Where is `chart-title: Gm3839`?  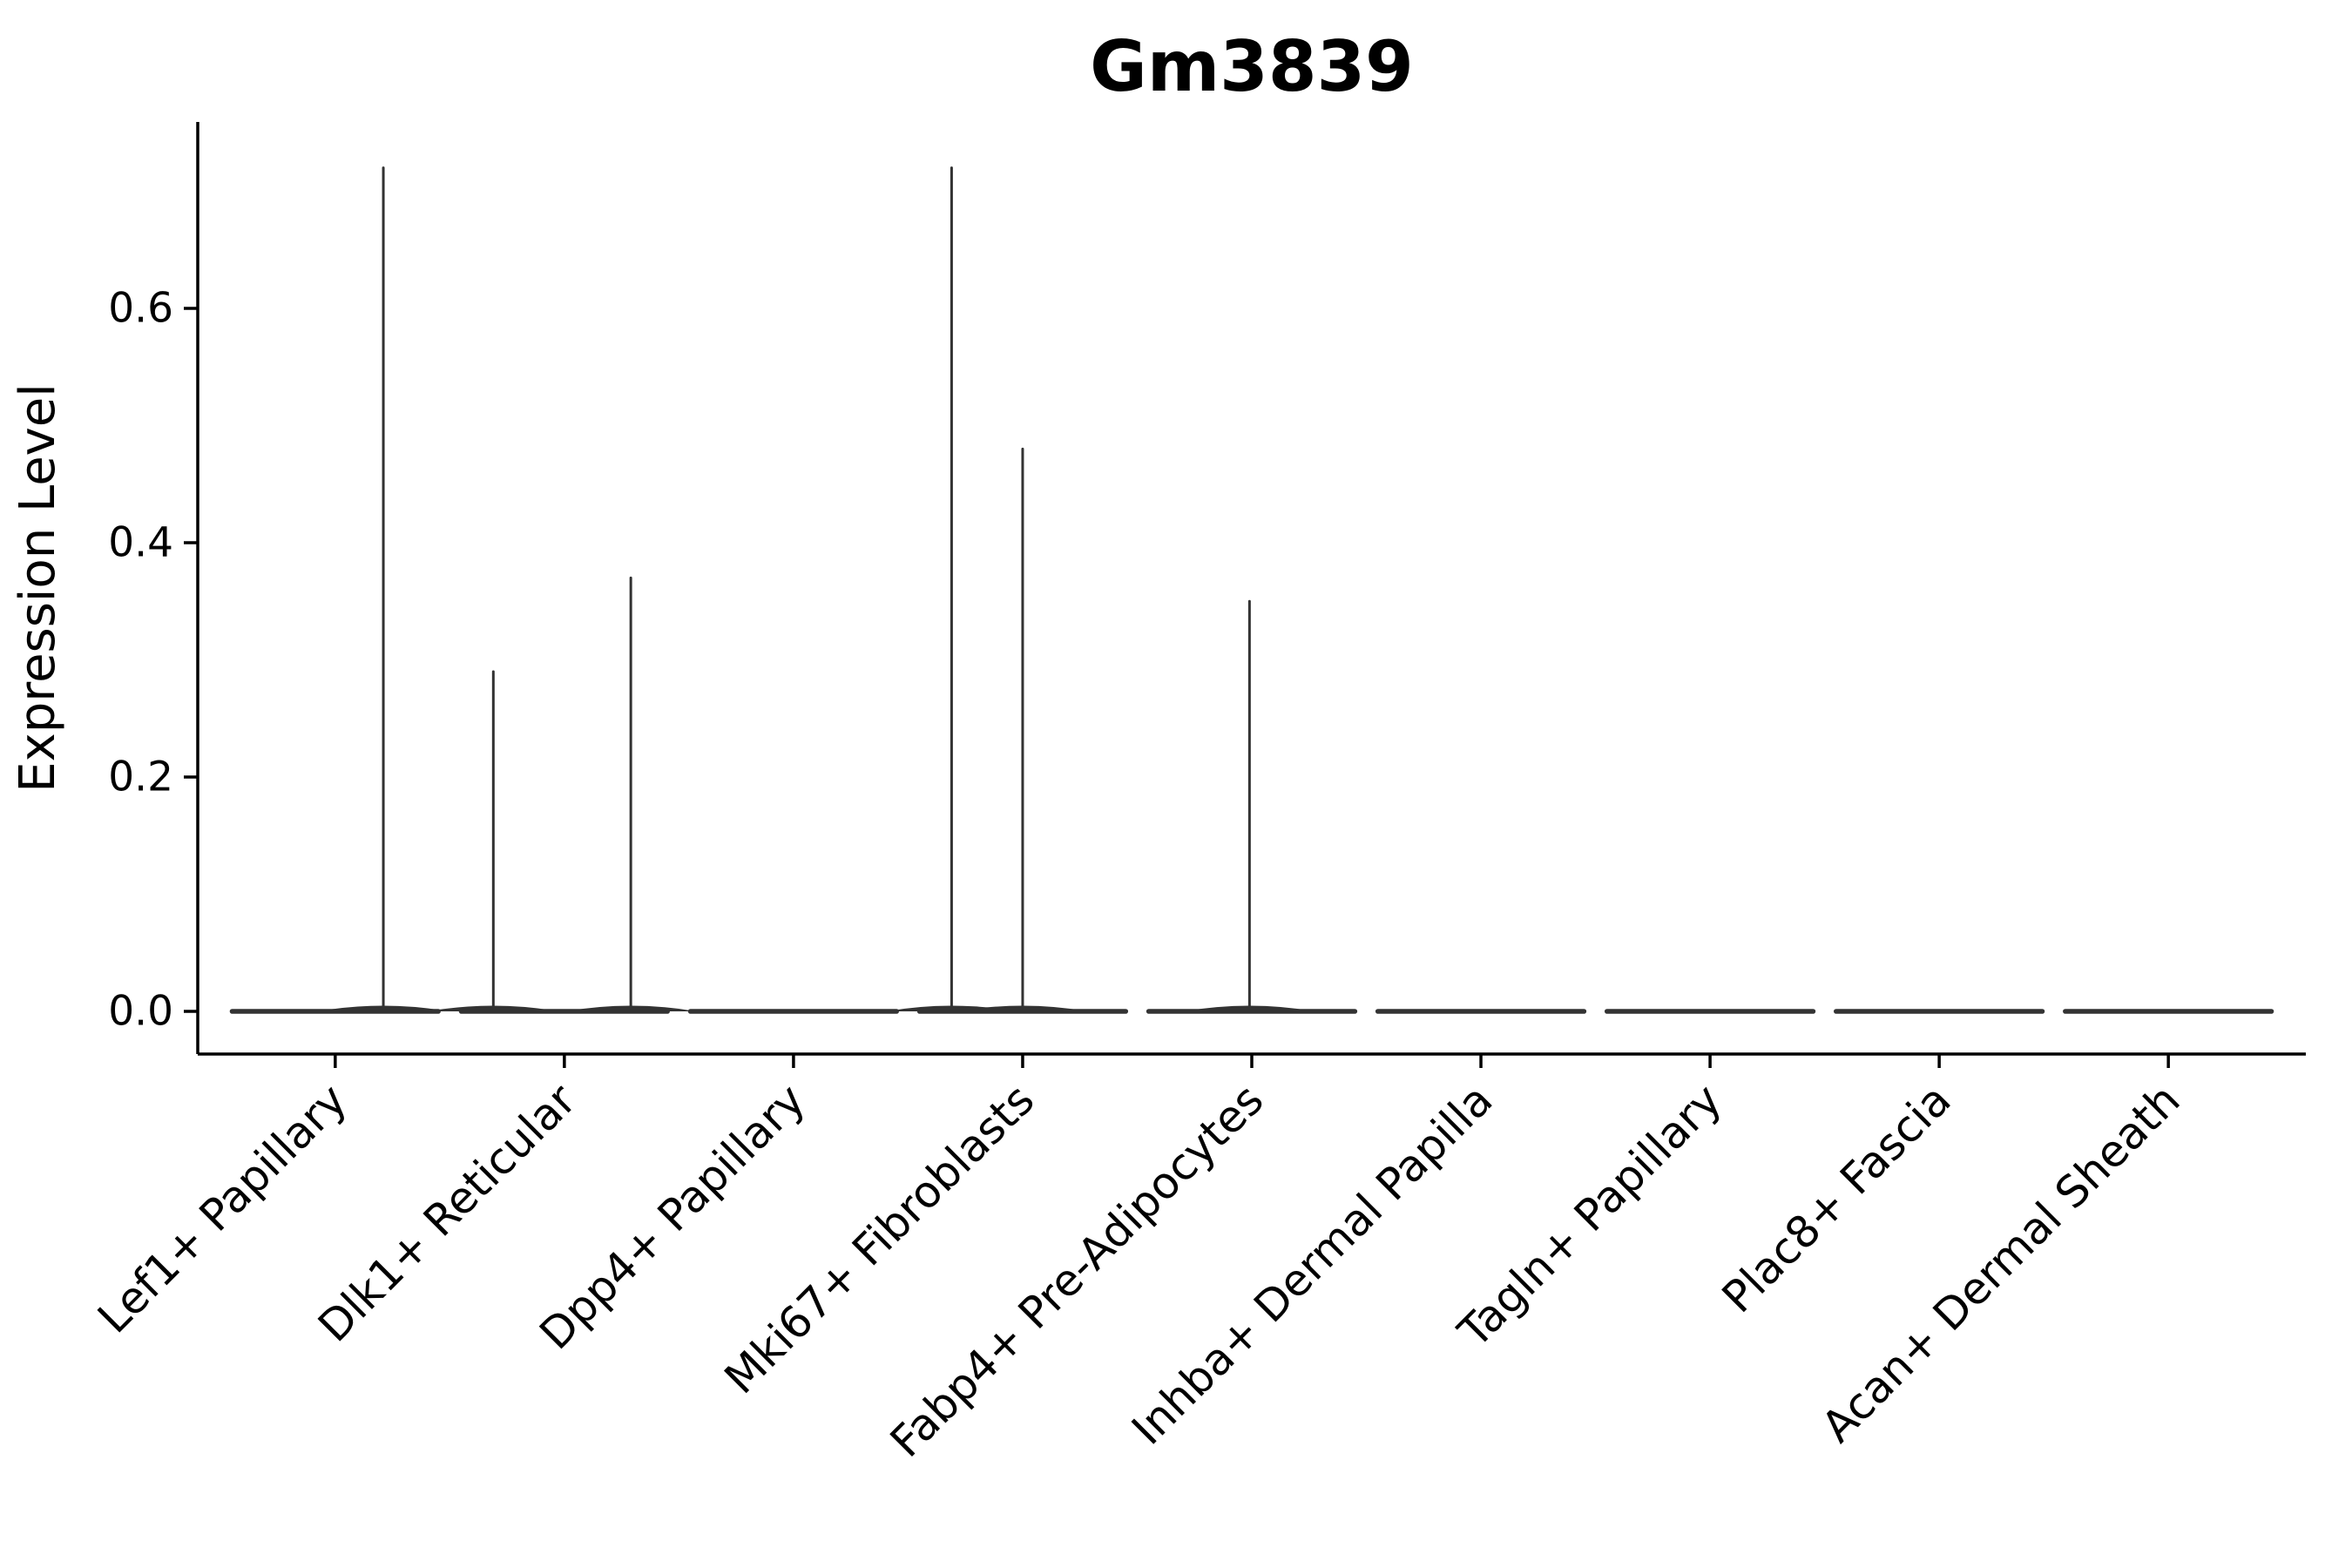 chart-title: Gm3839 is located at coordinates (1252, 66).